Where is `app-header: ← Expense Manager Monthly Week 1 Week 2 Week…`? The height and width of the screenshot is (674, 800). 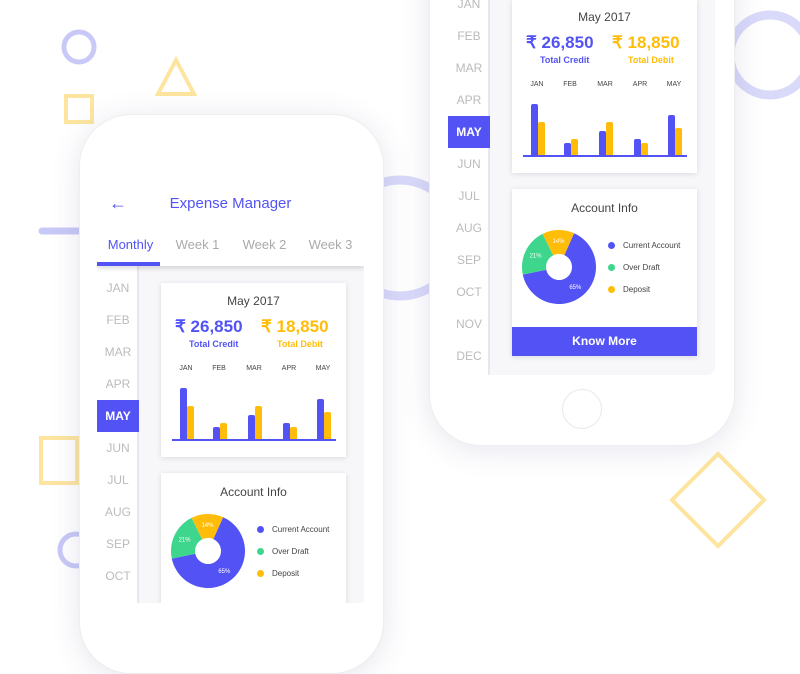 app-header: ← Expense Manager Monthly Week 1 Week 2 Week… is located at coordinates (230, 224).